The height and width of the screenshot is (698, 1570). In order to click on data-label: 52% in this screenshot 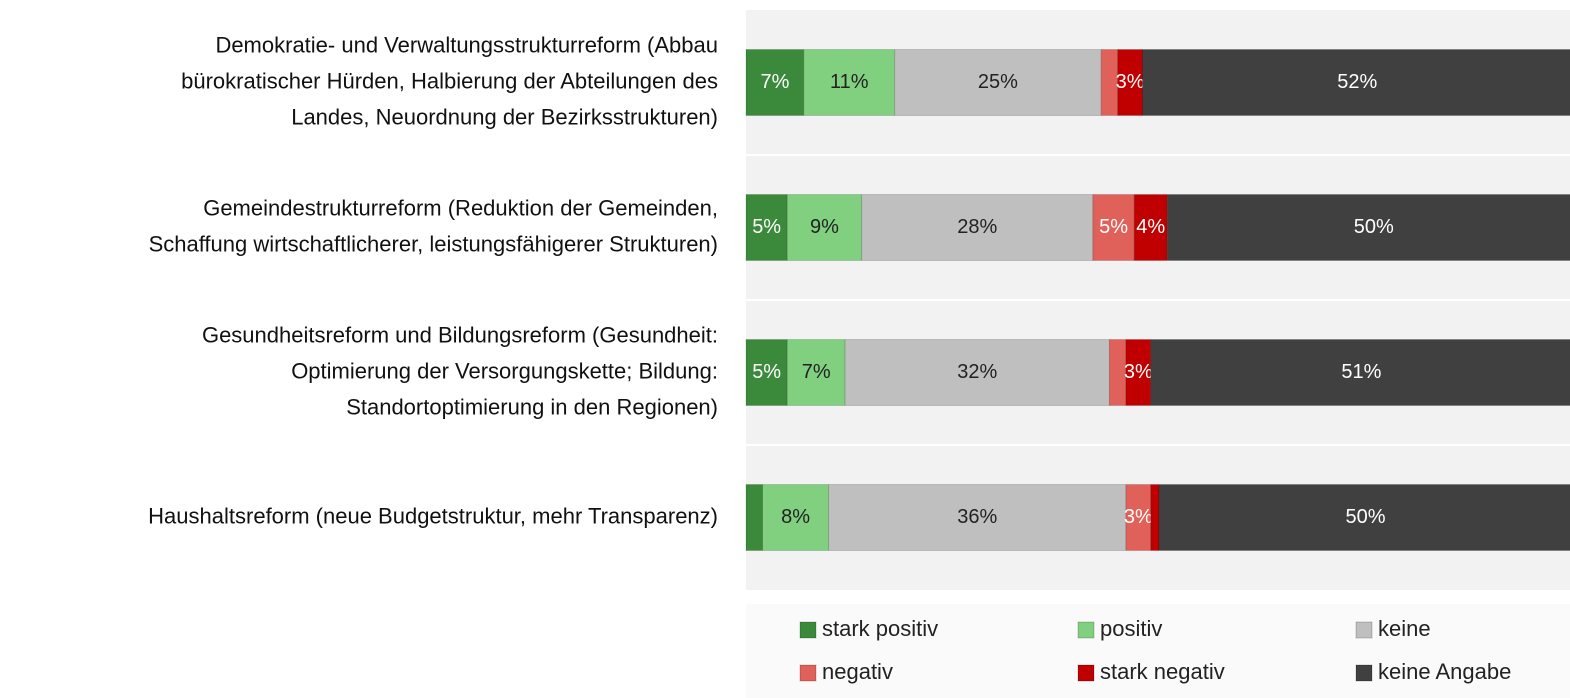, I will do `click(1357, 82)`.